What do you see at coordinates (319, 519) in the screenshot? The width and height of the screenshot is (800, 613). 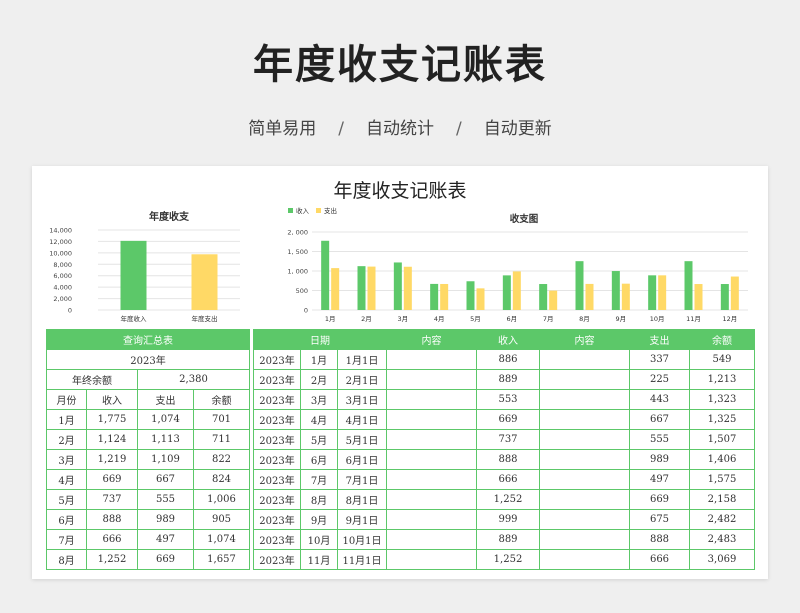 I see `ledger-cell: 9月` at bounding box center [319, 519].